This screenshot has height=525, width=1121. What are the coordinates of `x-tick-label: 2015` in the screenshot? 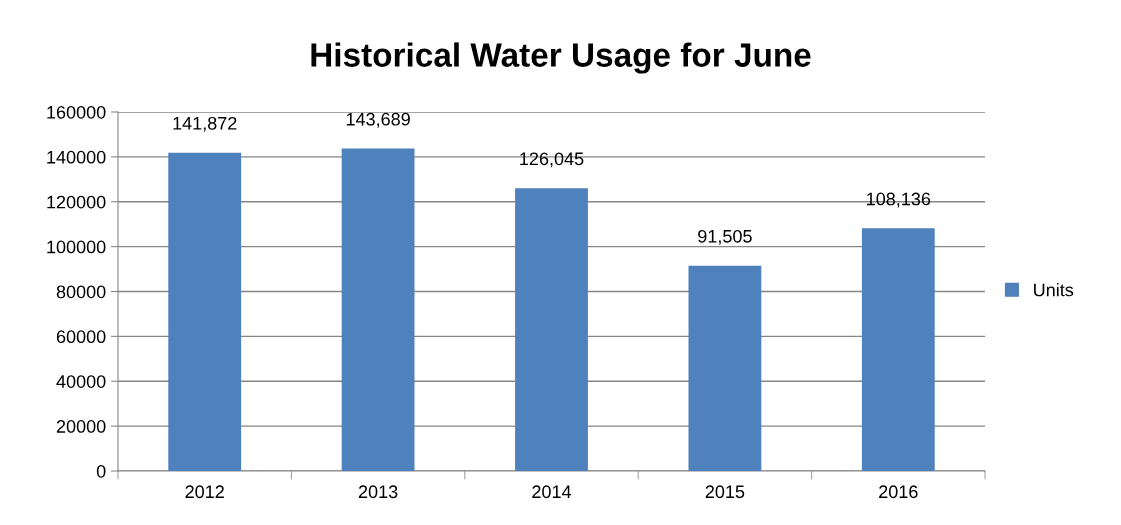 It's located at (725, 492).